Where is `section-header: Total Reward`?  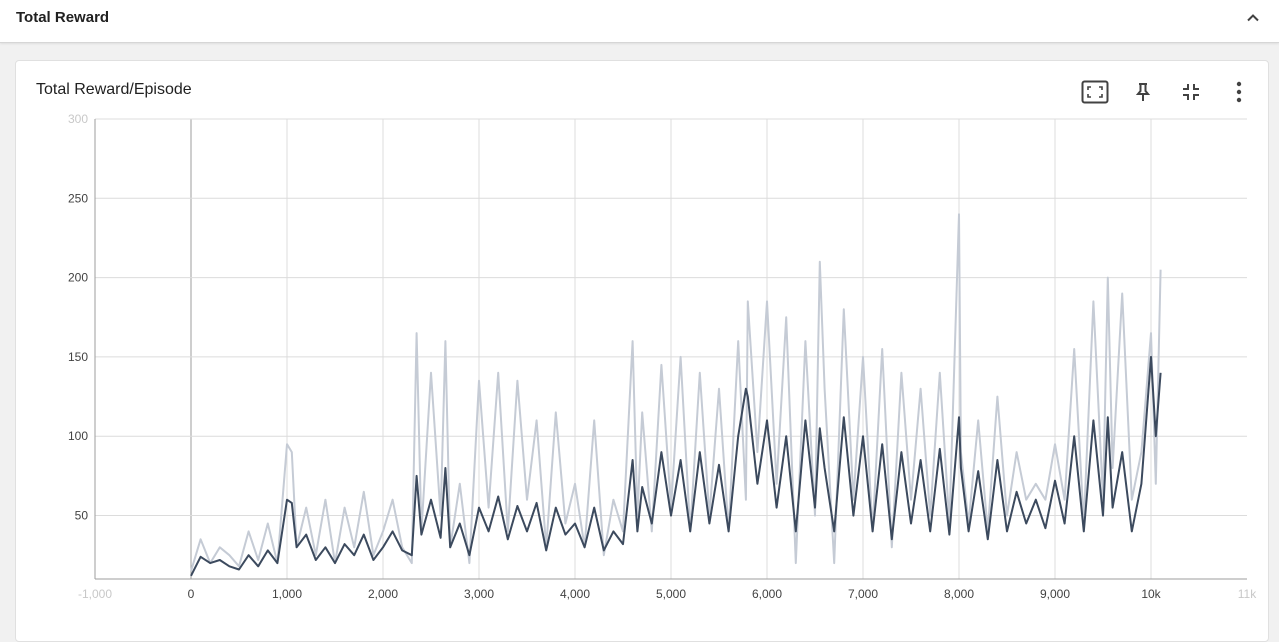
section-header: Total Reward is located at coordinates (639, 21).